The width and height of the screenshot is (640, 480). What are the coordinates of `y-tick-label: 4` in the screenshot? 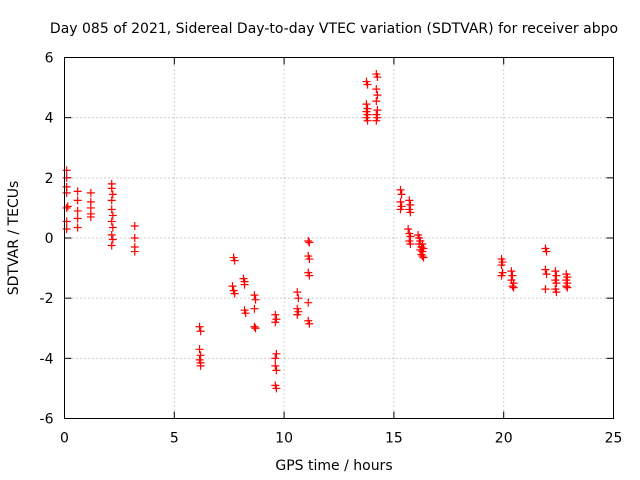 It's located at (49, 119).